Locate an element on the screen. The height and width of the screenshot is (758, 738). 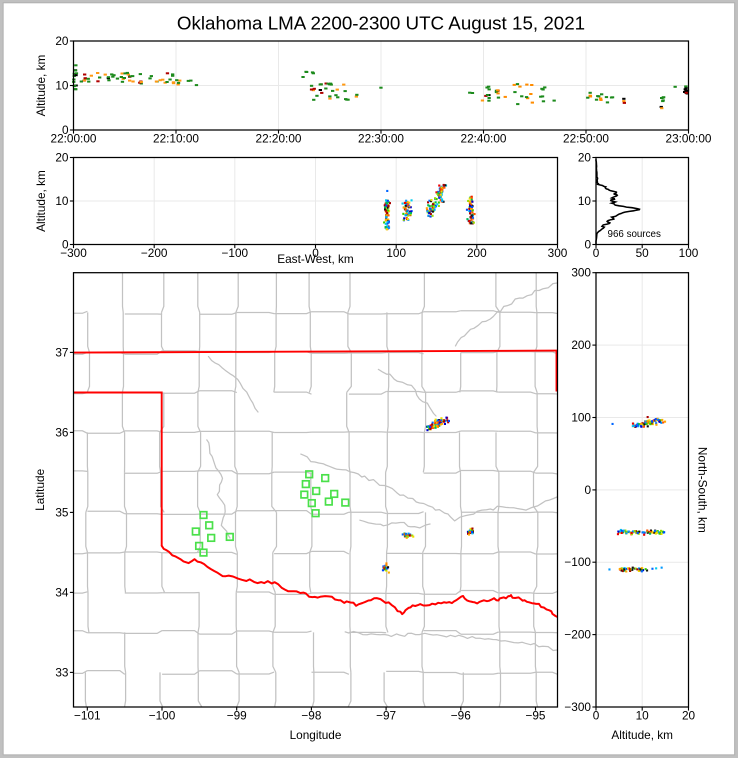
svg-text: 23:00:00 is located at coordinates (689, 139).